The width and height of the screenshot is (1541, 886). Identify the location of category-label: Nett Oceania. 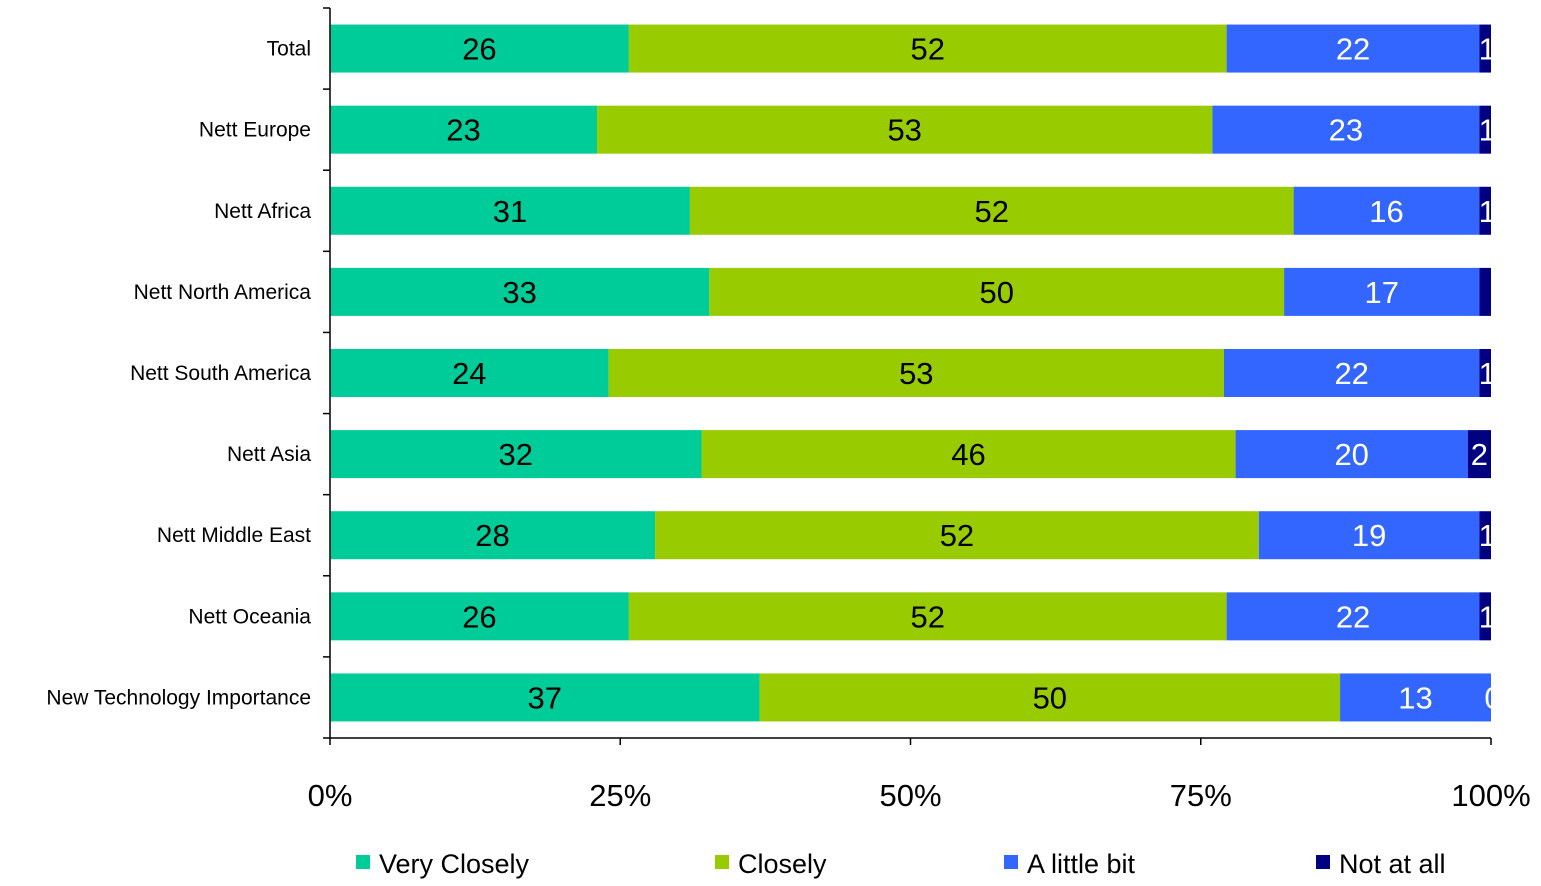
(249, 616).